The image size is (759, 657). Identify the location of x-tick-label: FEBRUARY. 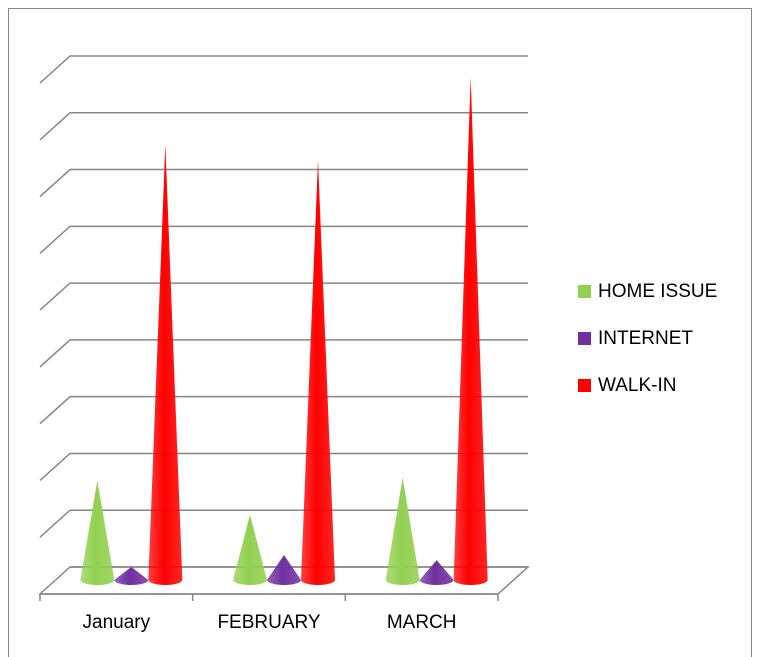
(268, 622).